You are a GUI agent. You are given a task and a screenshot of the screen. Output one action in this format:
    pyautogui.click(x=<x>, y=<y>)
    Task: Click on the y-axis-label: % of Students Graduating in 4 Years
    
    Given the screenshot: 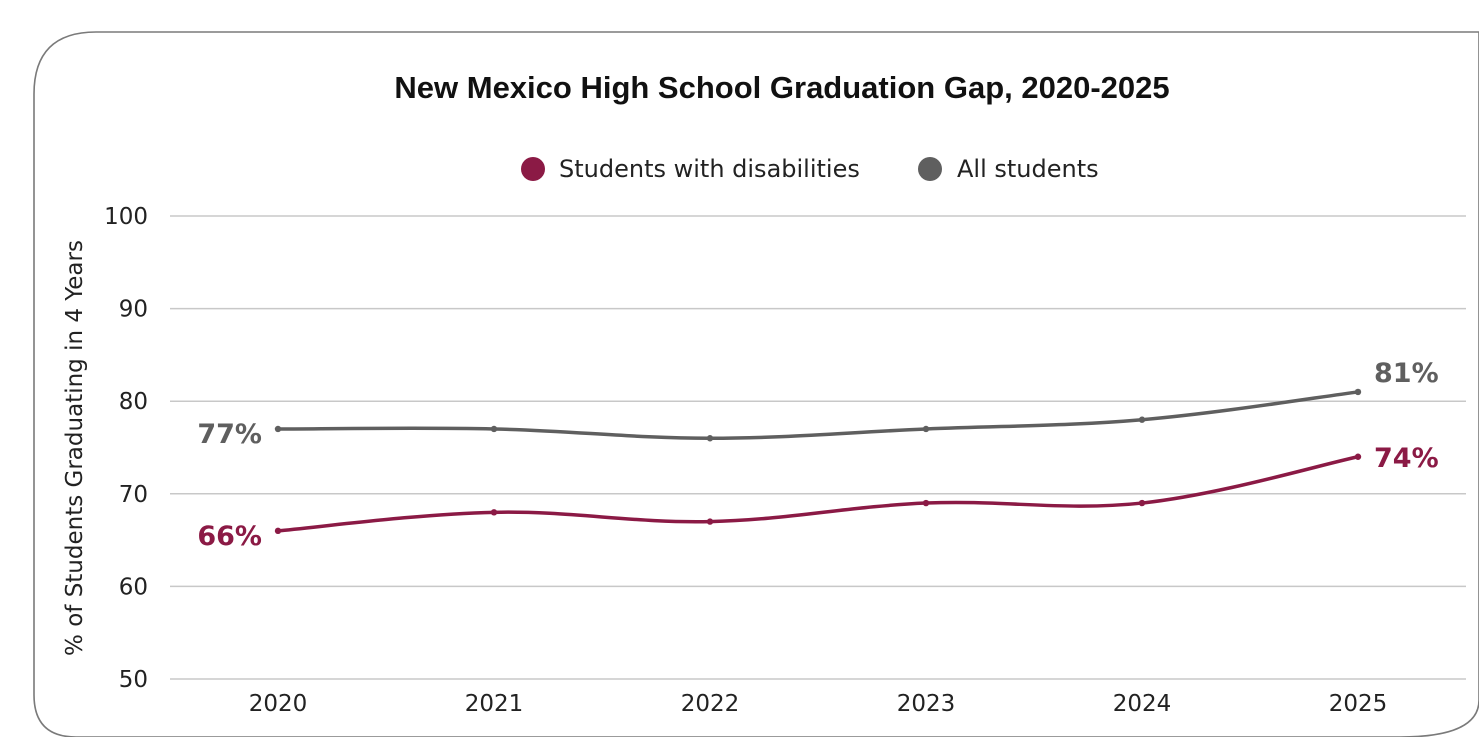 What is the action you would take?
    pyautogui.click(x=75, y=448)
    